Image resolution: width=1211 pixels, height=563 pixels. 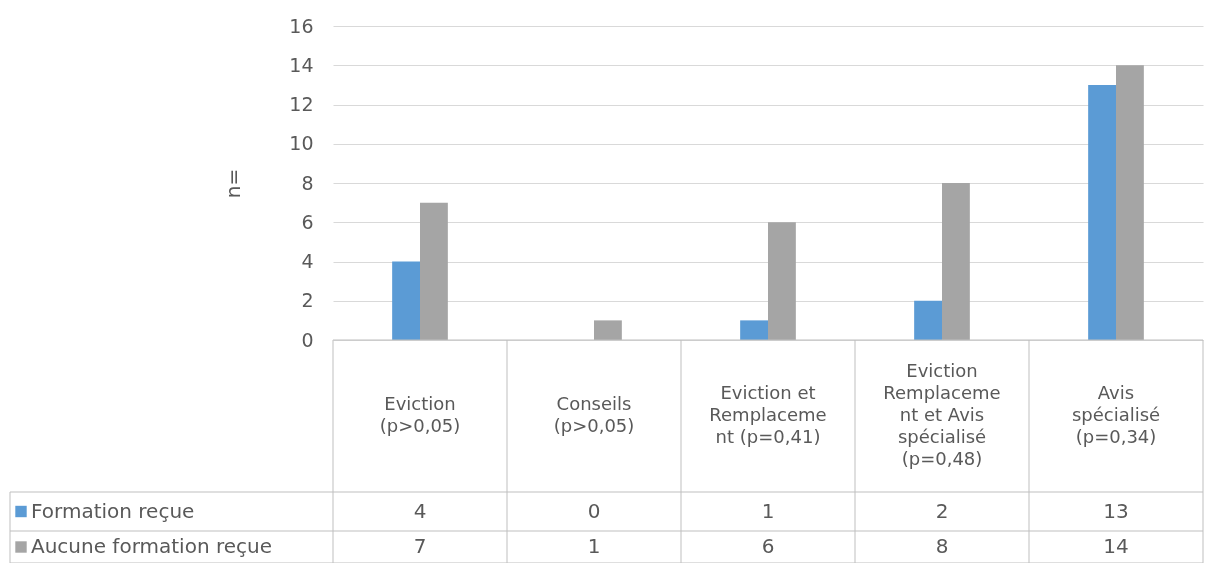 I want to click on y-tick-label: 16, so click(x=301, y=25).